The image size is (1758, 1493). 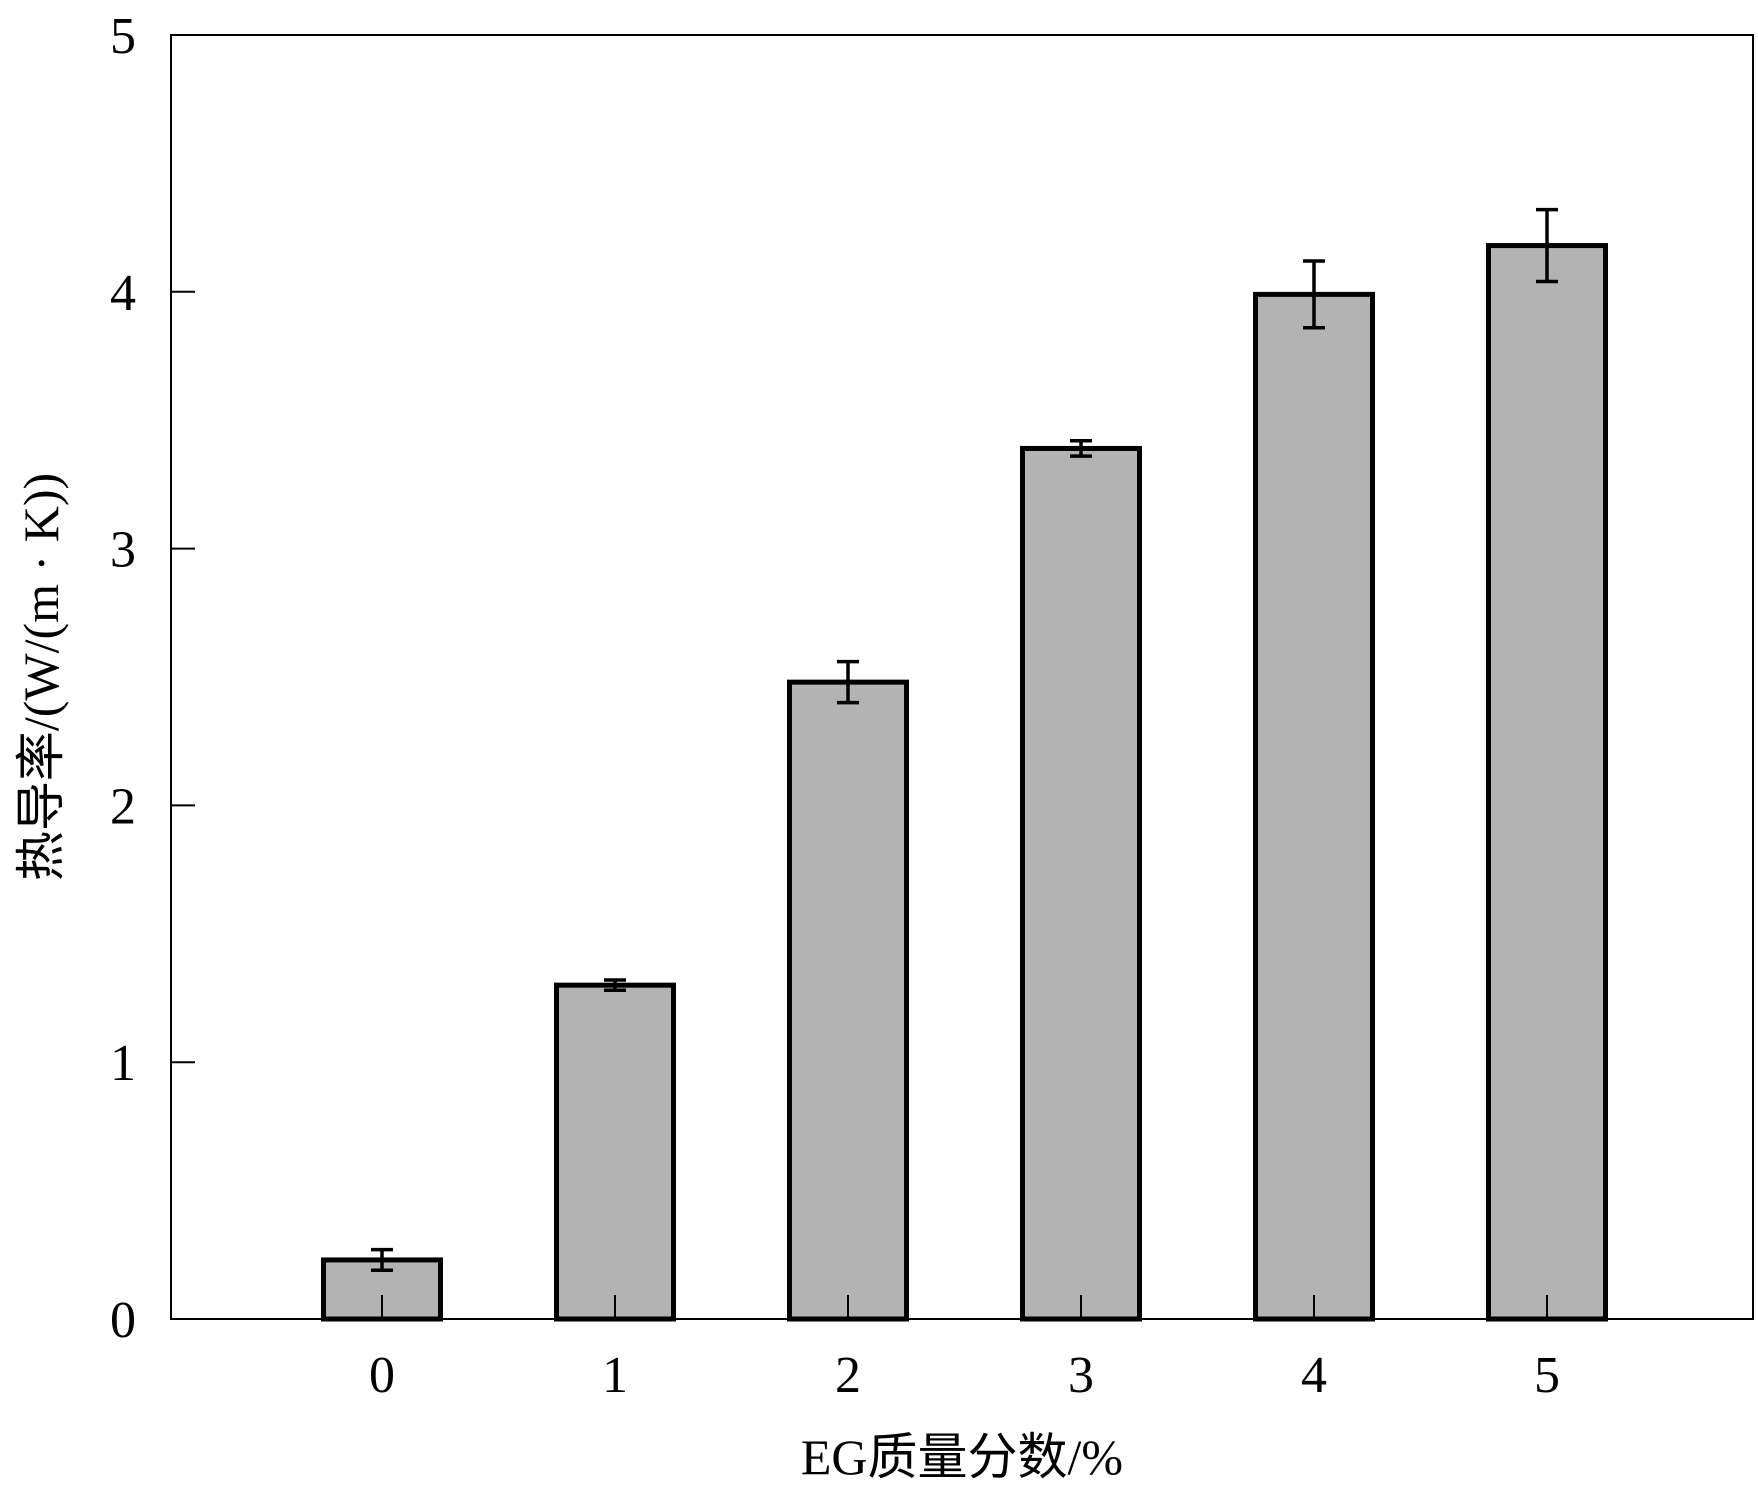 I want to click on y-tick-label-5: 5, so click(x=123, y=36).